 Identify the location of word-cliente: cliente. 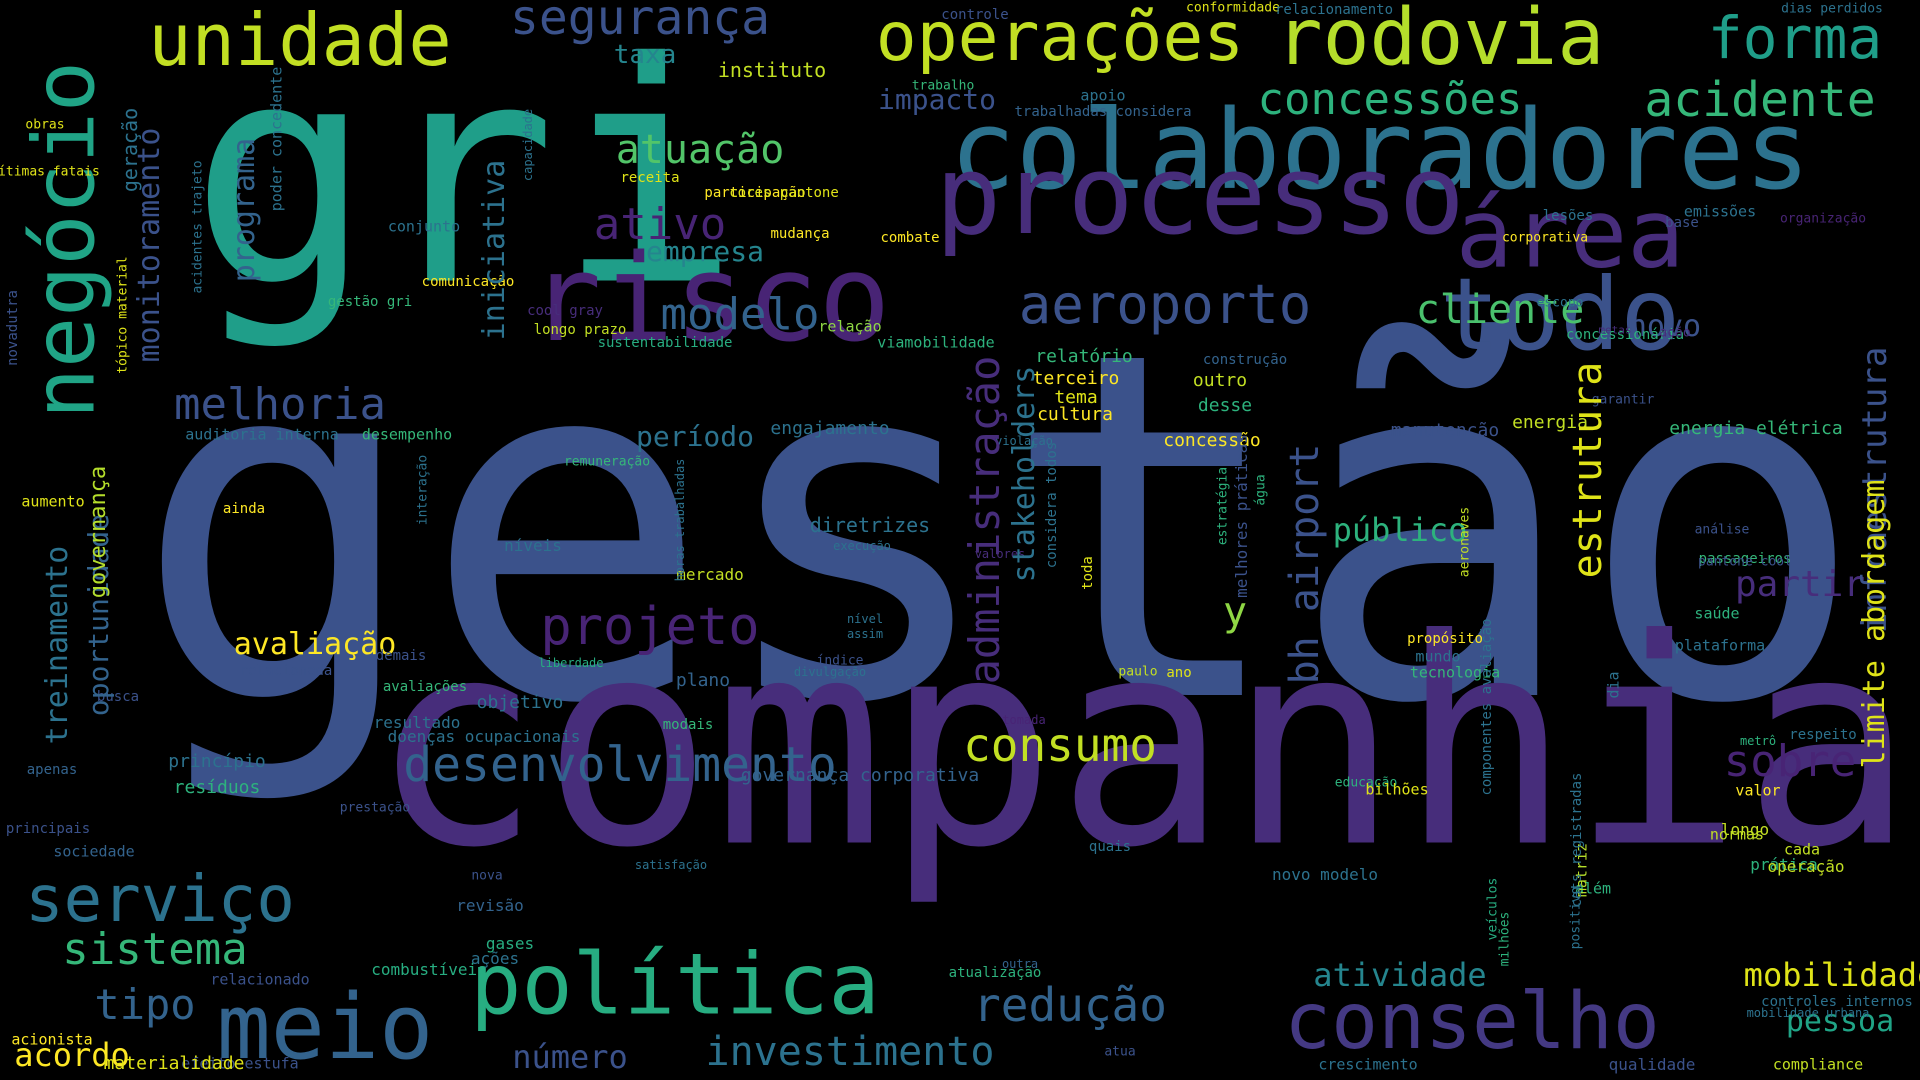
(1500, 310).